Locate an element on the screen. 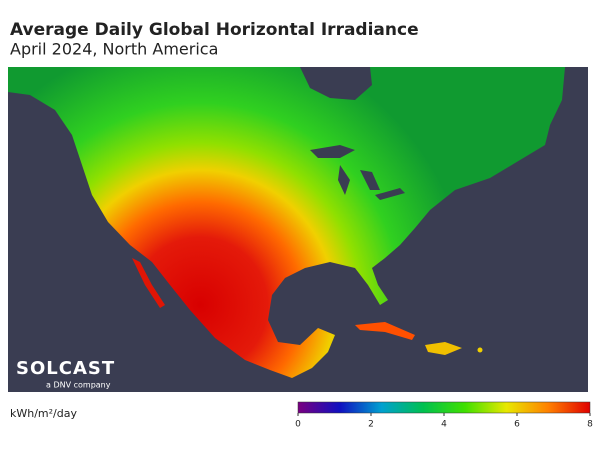  colorbar is located at coordinates (444, 407).